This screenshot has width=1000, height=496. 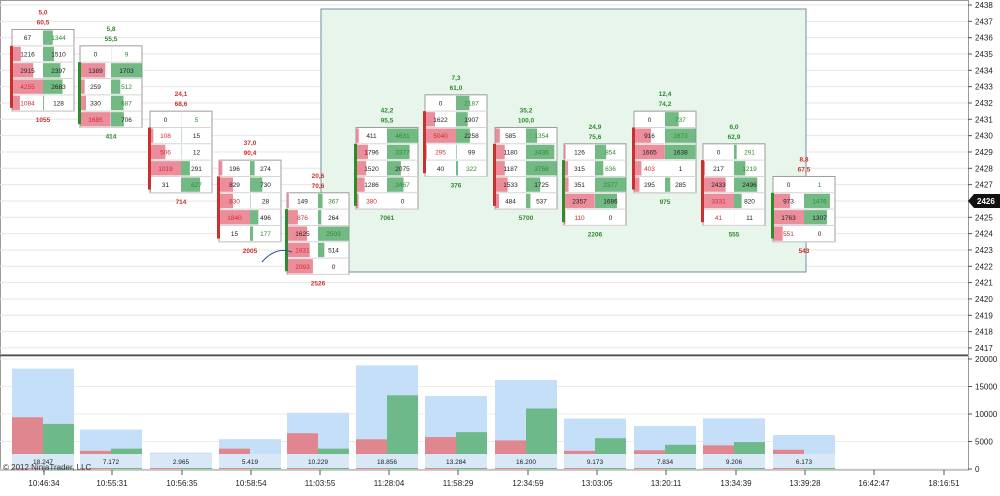 I want to click on bid-volume-label: 295, so click(x=440, y=152).